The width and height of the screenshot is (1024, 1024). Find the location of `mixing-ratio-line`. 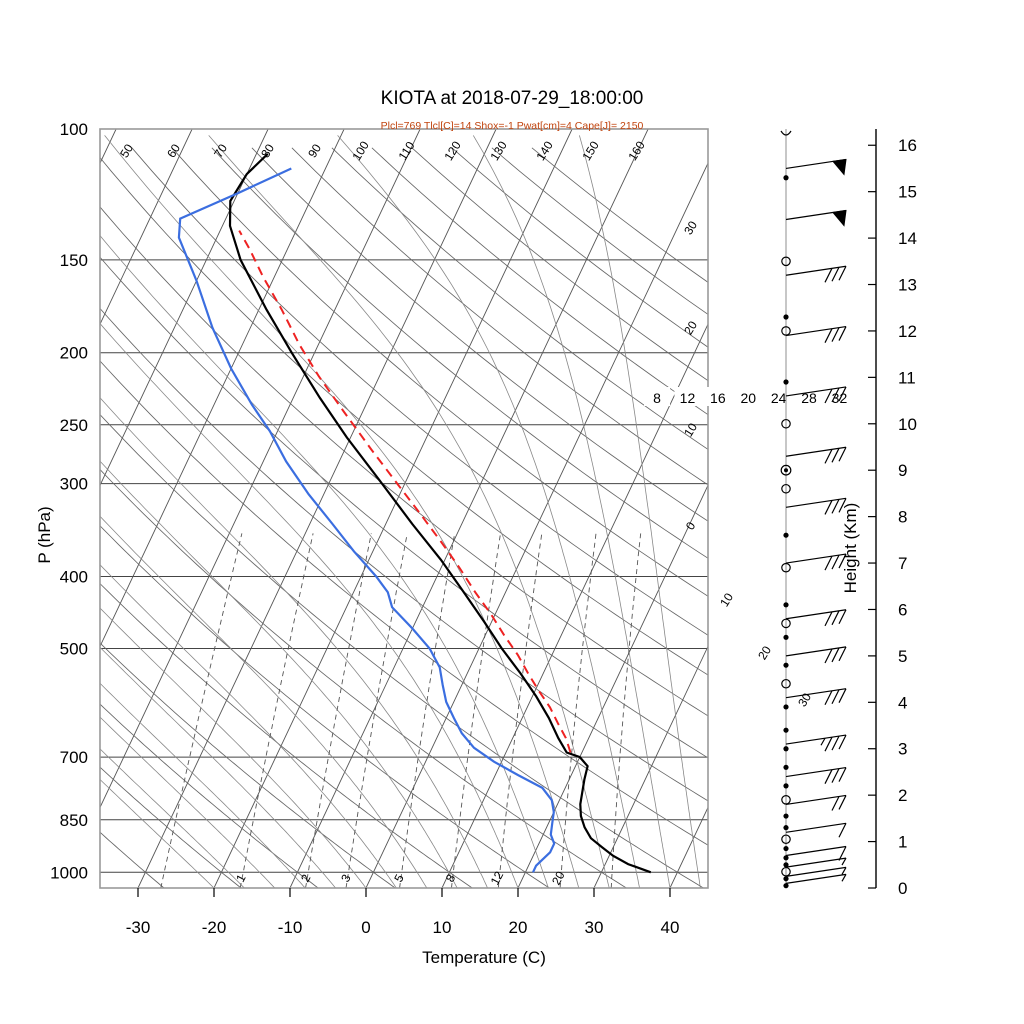

mixing-ratio-line is located at coordinates (338, 710).